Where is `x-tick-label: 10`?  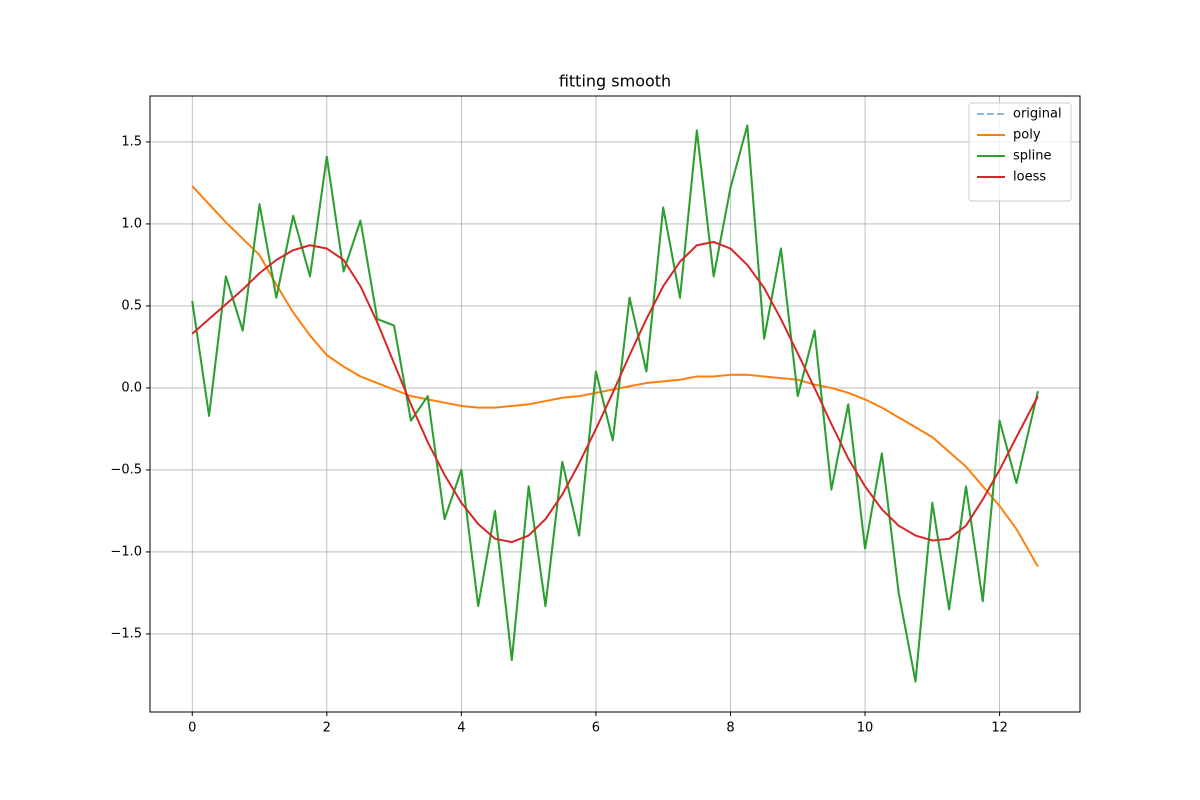 x-tick-label: 10 is located at coordinates (865, 728).